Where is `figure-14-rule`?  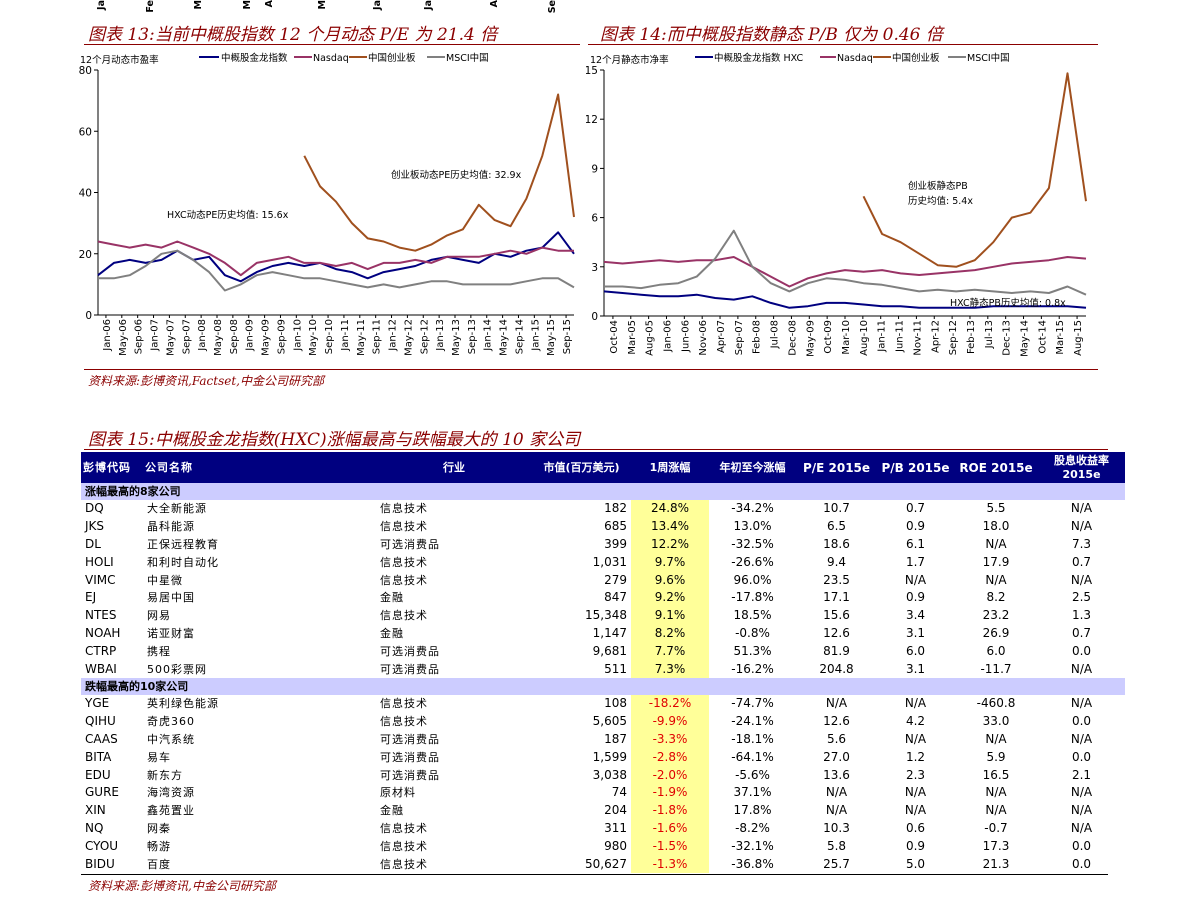
figure-14-rule is located at coordinates (843, 44).